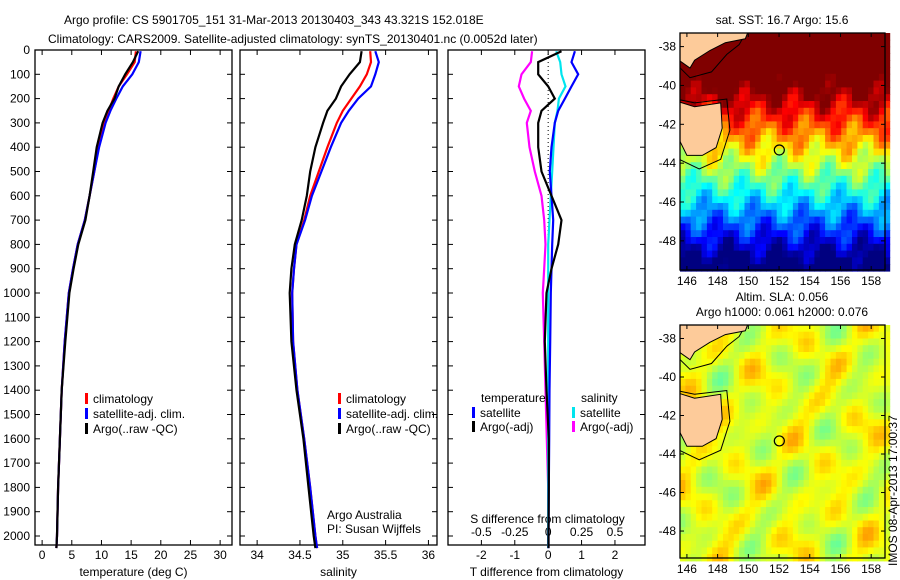  Describe the element at coordinates (668, 338) in the screenshot. I see `lat-tick-label: -38` at that location.